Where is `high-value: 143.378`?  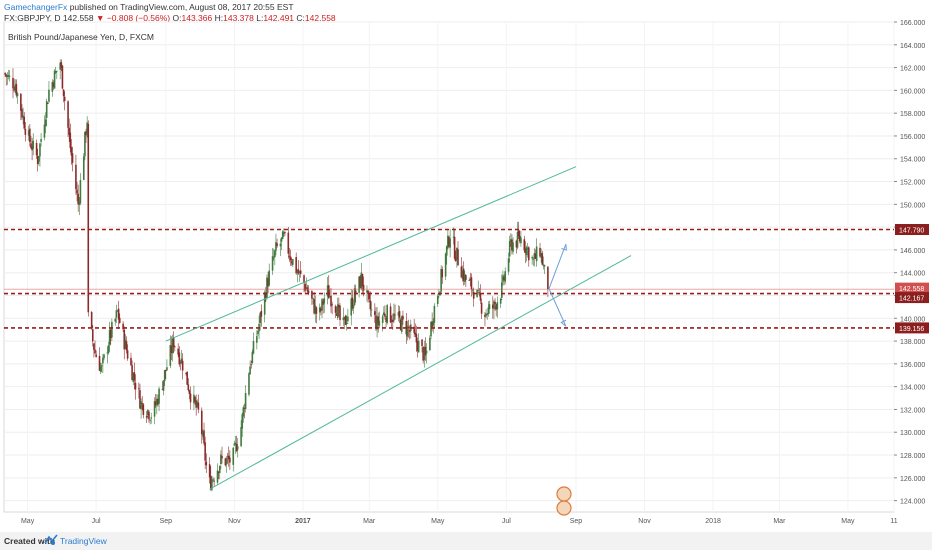
high-value: 143.378 is located at coordinates (238, 18).